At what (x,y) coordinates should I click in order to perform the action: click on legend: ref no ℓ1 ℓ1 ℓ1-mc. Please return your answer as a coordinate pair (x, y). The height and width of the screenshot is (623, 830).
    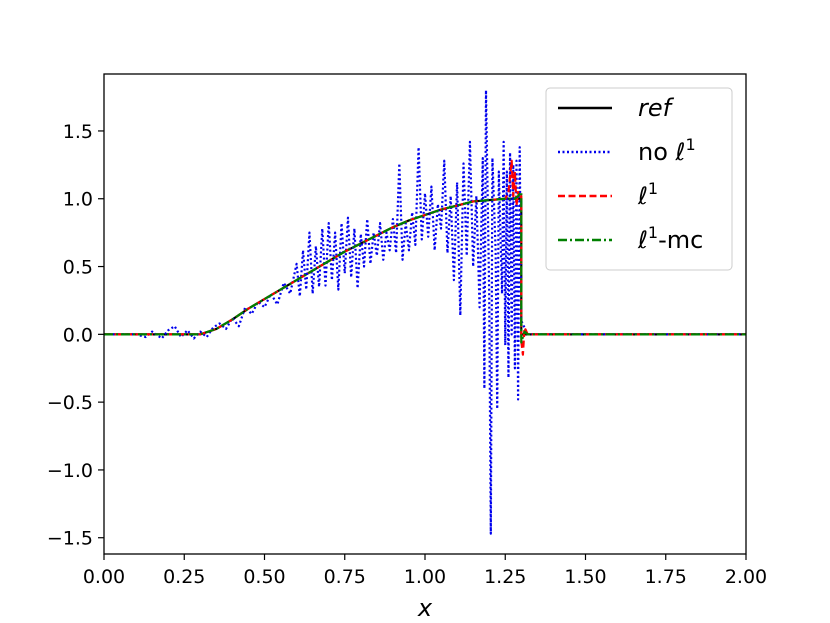
    Looking at the image, I should click on (639, 179).